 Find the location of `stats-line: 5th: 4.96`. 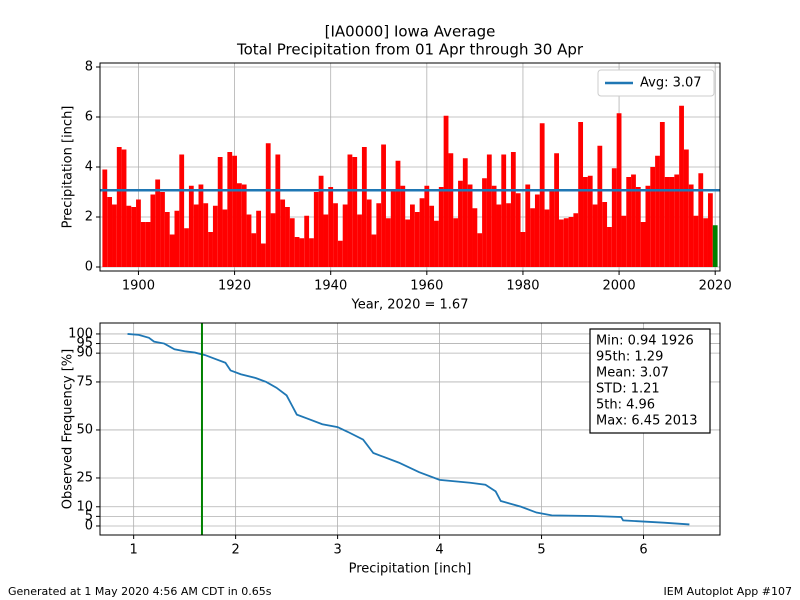

stats-line: 5th: 4.96 is located at coordinates (625, 405).